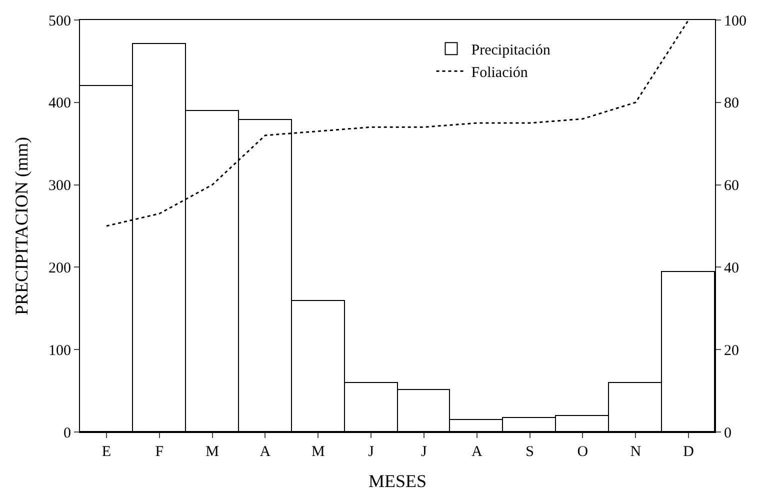  I want to click on y-tick-label: 400, so click(59, 104).